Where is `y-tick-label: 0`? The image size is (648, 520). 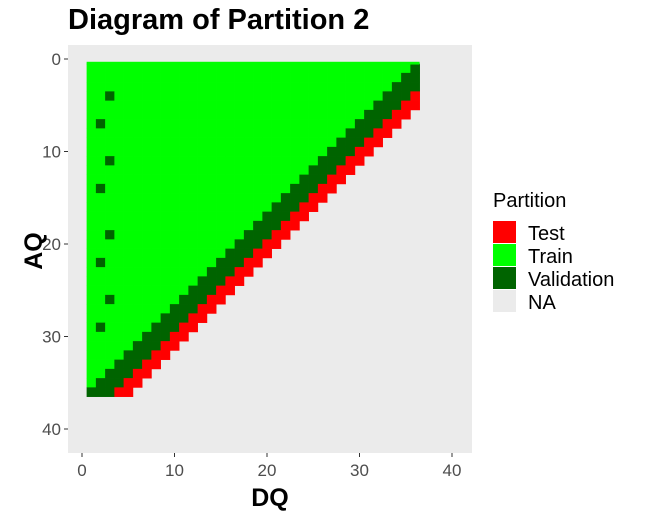
y-tick-label: 0 is located at coordinates (56, 59).